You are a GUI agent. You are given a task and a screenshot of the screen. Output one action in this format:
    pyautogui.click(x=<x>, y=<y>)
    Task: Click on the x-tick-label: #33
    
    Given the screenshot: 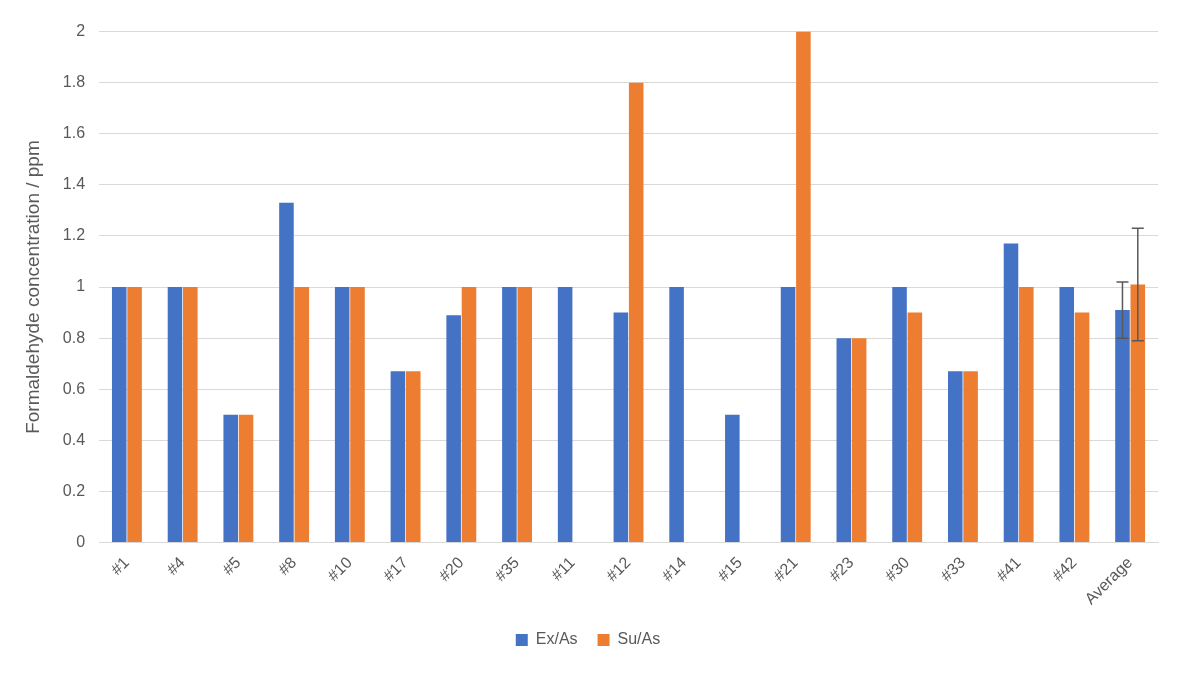 What is the action you would take?
    pyautogui.click(x=953, y=569)
    